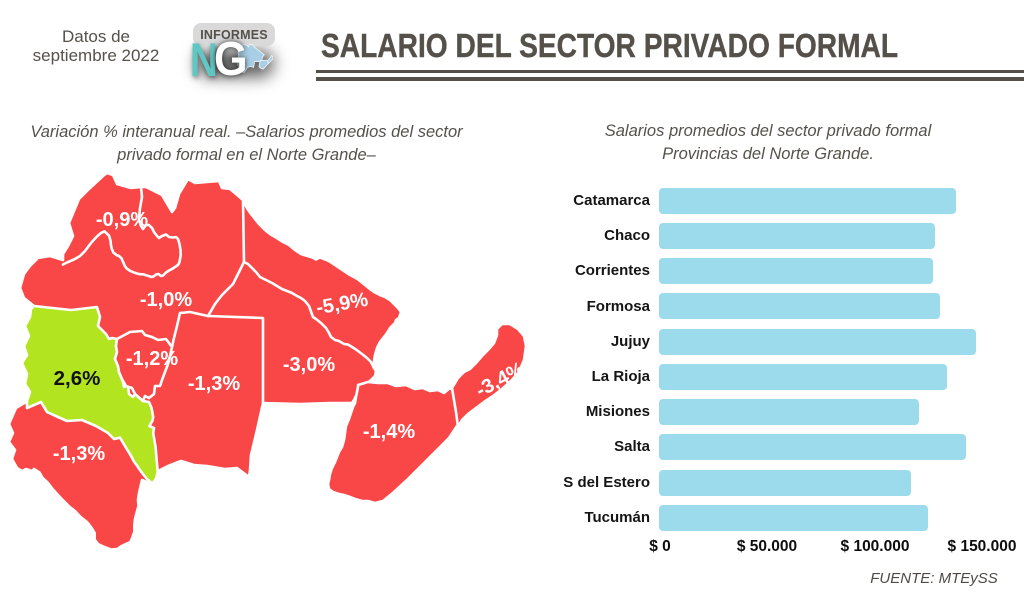 This screenshot has width=1024, height=600. What do you see at coordinates (309, 365) in the screenshot?
I see `svg-text: -3,0%` at bounding box center [309, 365].